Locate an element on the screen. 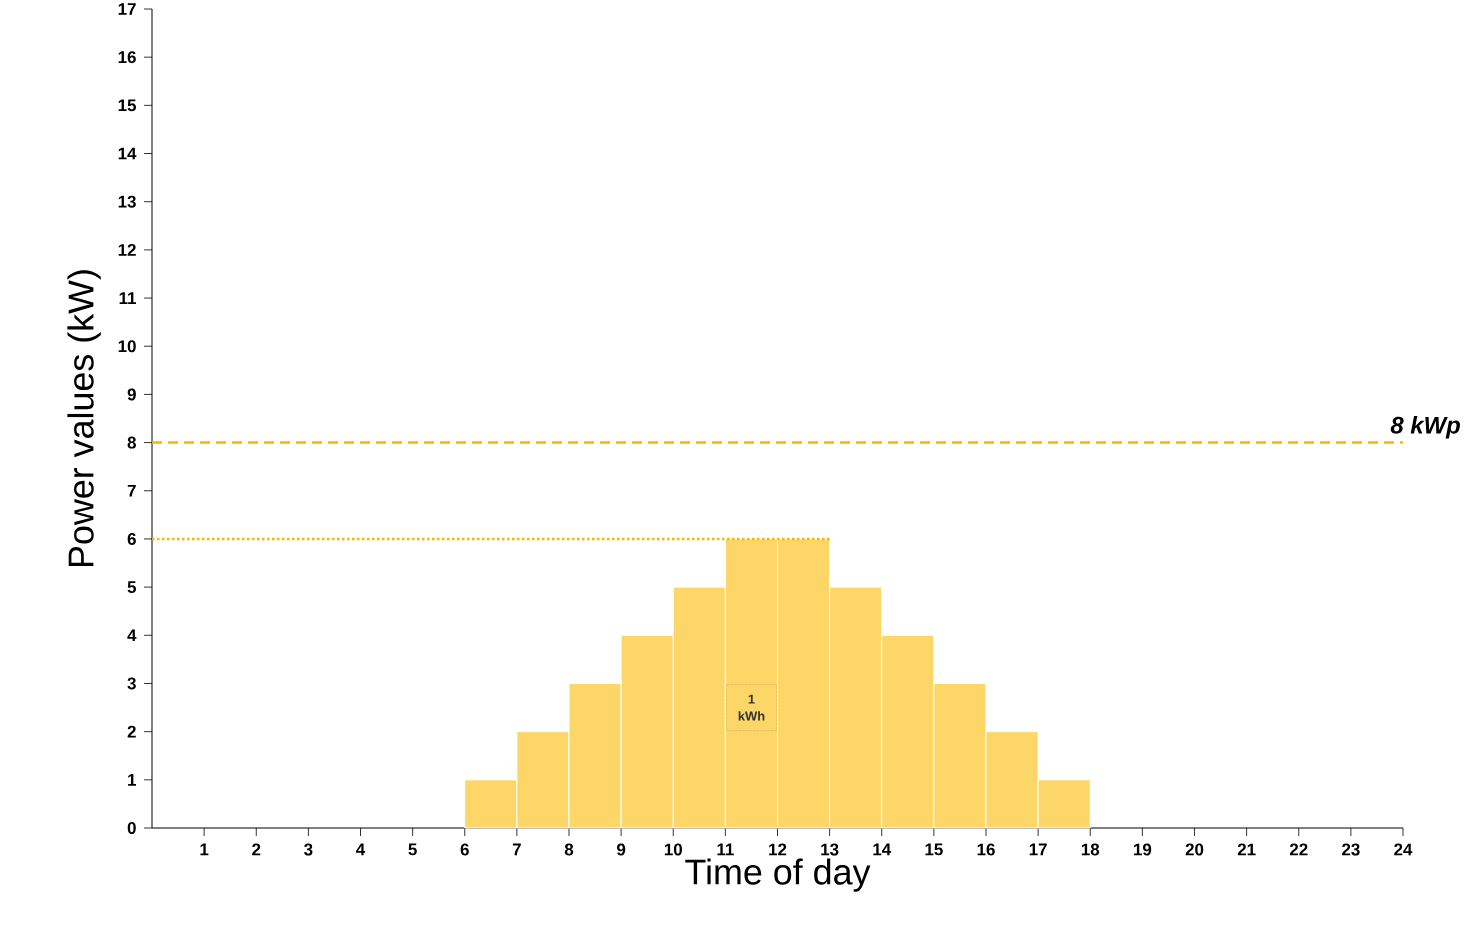 The image size is (1475, 949). y-tick-label: 11 is located at coordinates (128, 298).